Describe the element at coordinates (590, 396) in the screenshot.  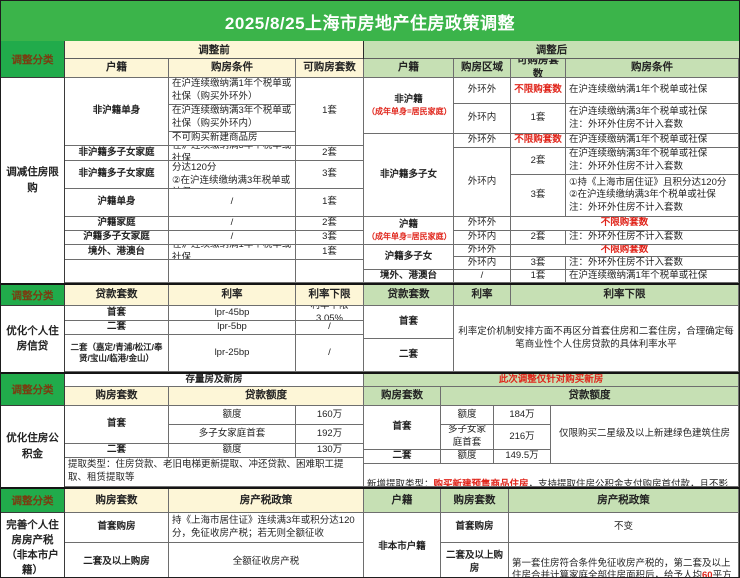
I see `col-loan-quota: 贷款额度` at that location.